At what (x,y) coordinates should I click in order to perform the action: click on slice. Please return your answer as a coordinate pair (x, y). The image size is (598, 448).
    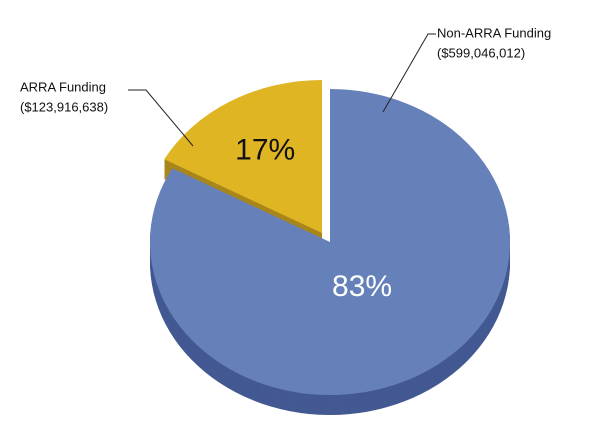
    Looking at the image, I should click on (243, 156).